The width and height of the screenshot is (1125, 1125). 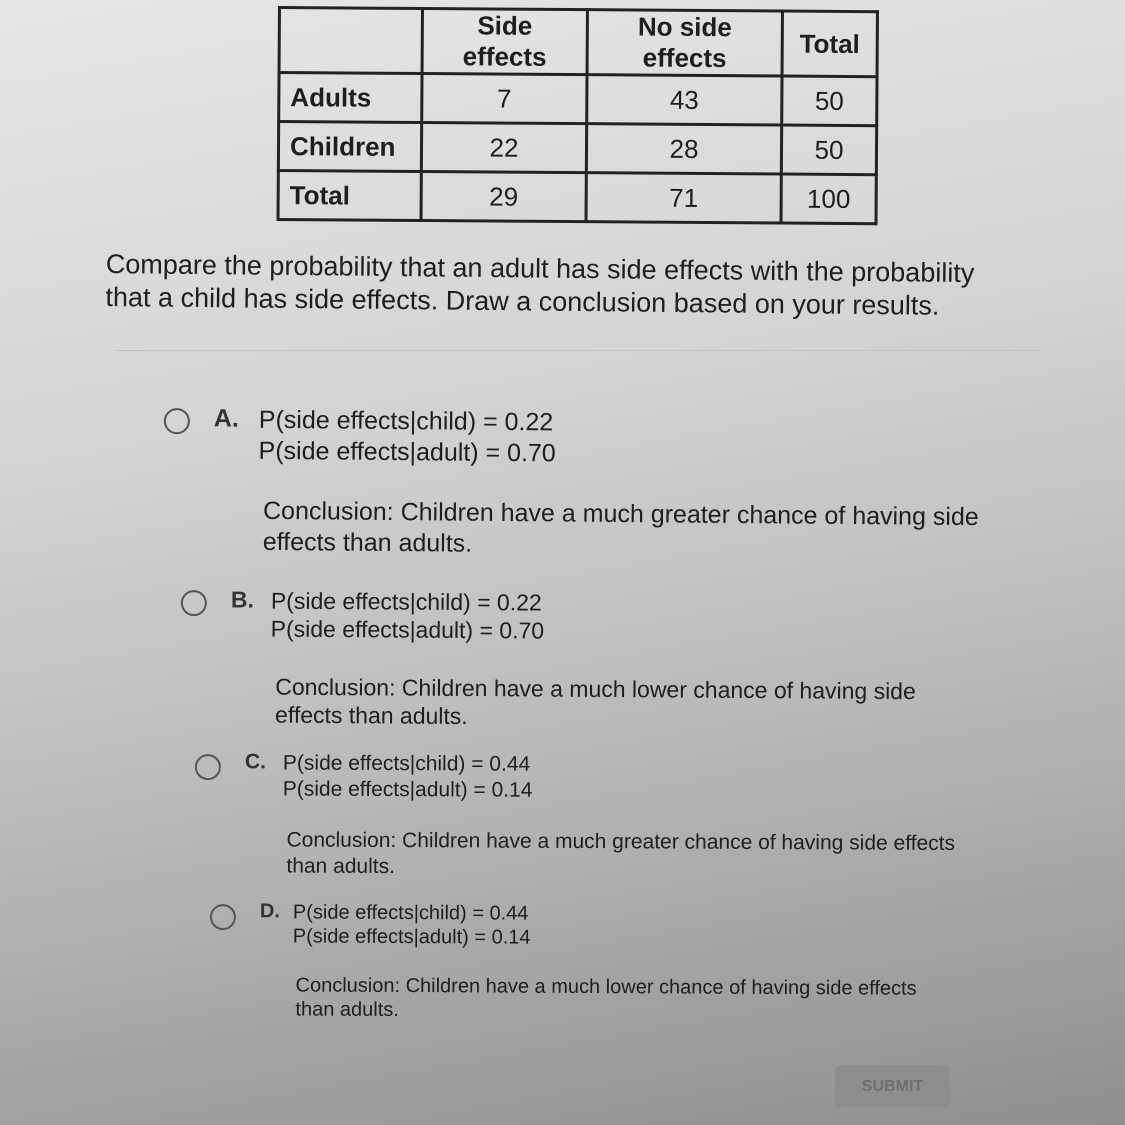 I want to click on table-cell: 43, so click(x=684, y=100).